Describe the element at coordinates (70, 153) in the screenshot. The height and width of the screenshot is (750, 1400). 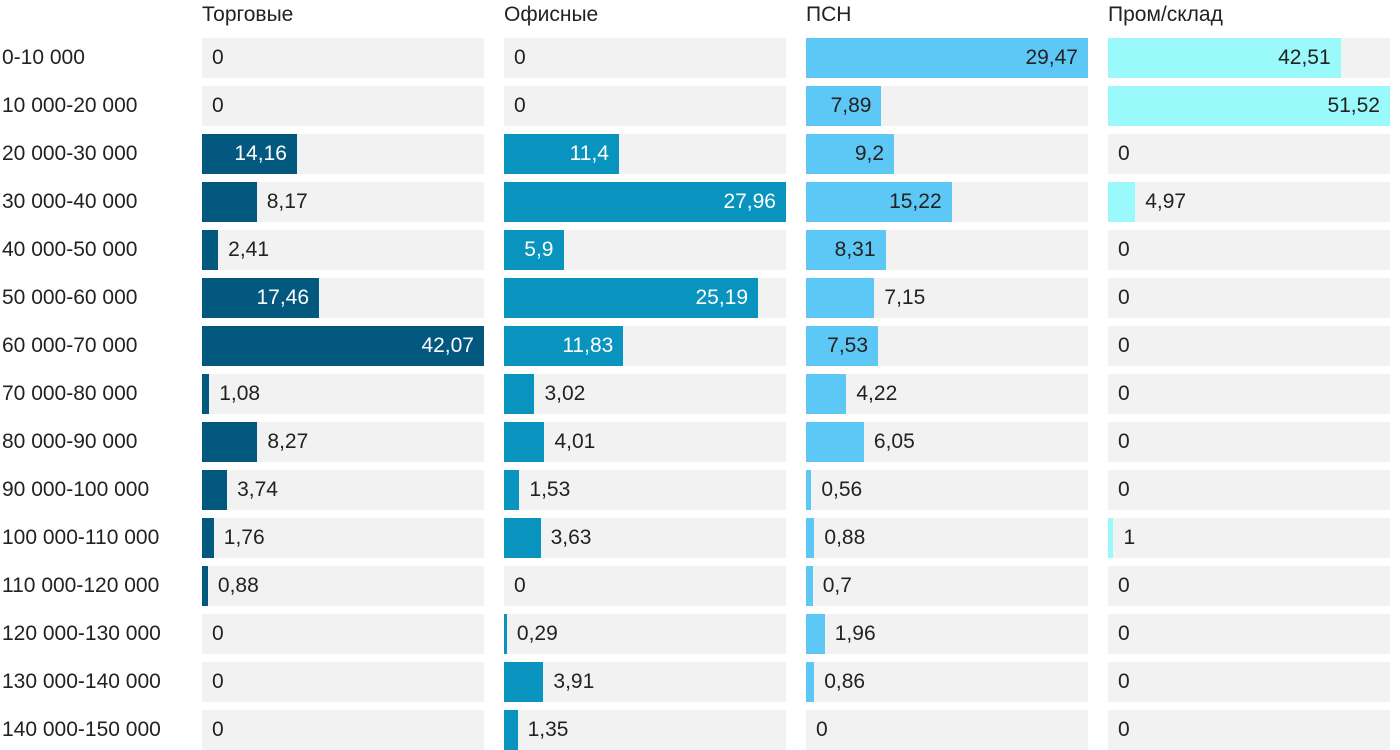
I see `row-label: 20 000-30 000` at that location.